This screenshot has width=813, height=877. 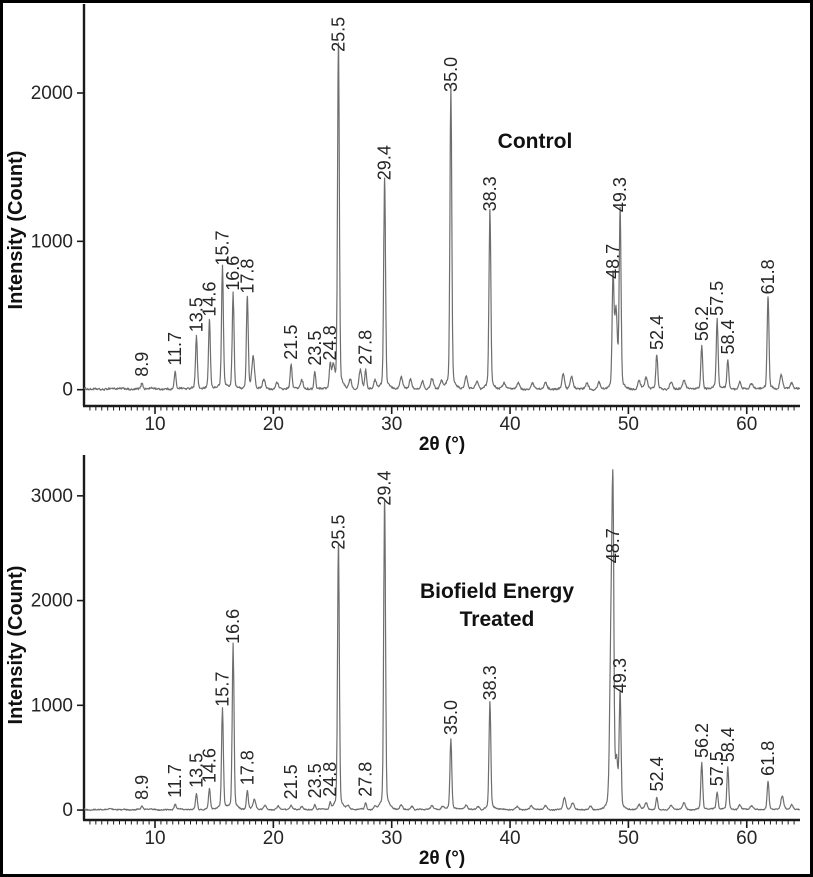 What do you see at coordinates (535, 141) in the screenshot?
I see `sample-annotation-line: Control` at bounding box center [535, 141].